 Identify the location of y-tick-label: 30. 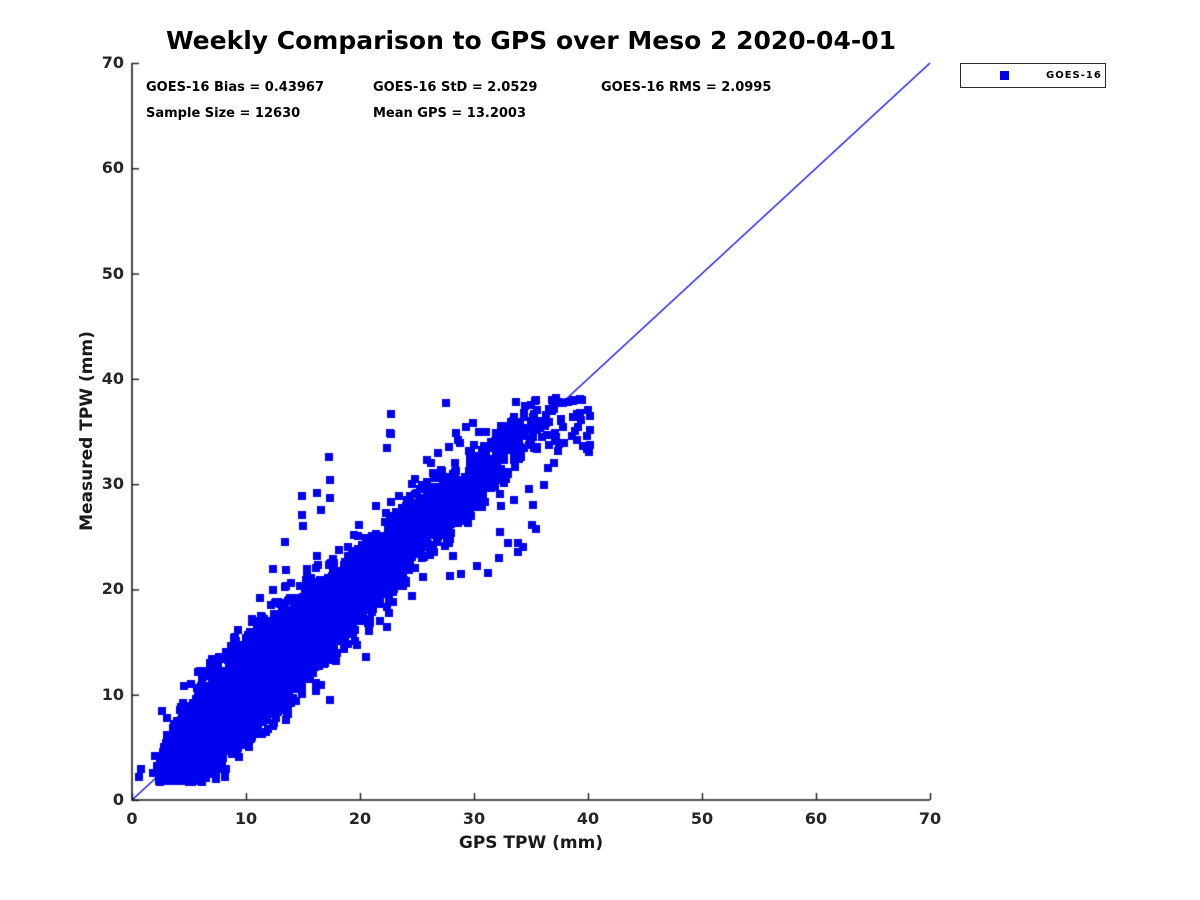
(112, 484).